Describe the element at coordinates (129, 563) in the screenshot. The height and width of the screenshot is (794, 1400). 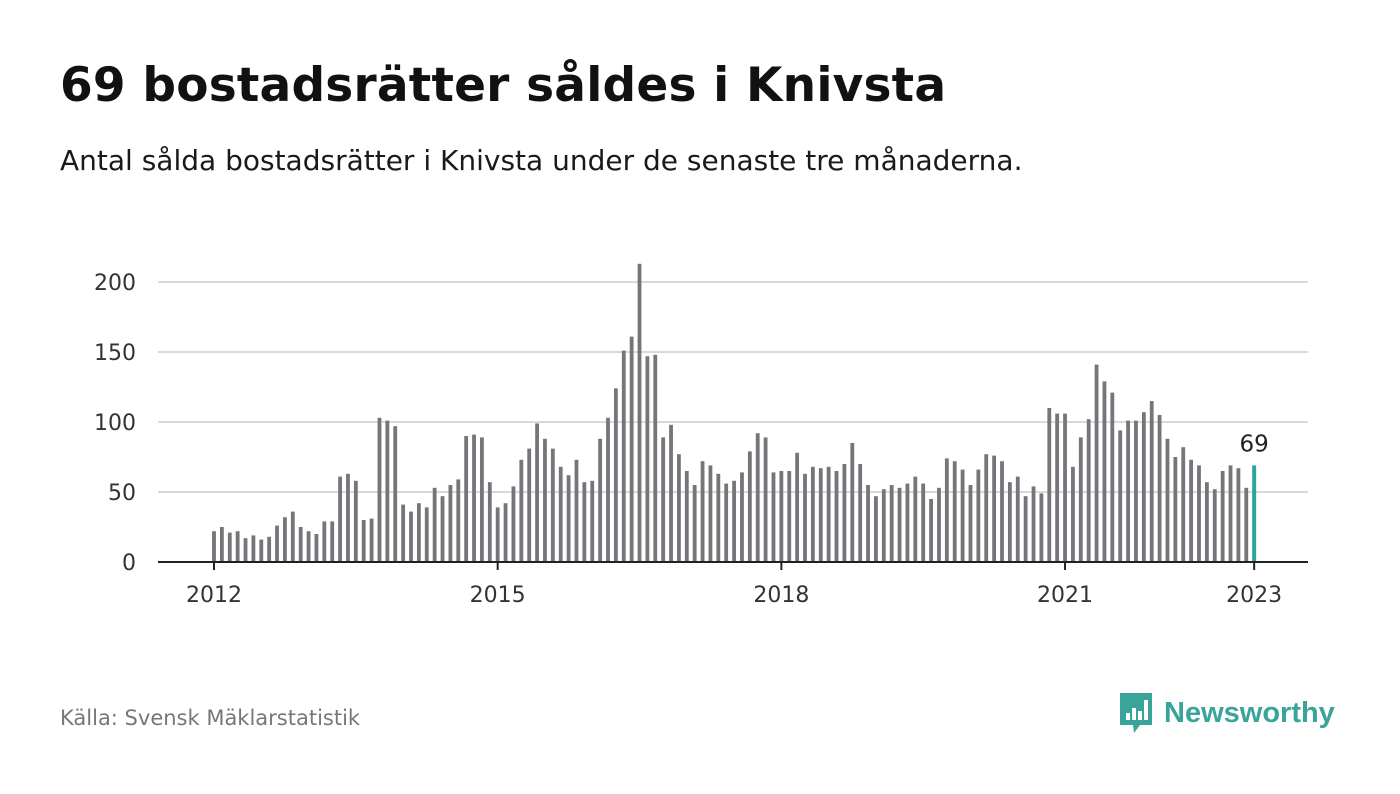
I see `y-tick-label: 0` at that location.